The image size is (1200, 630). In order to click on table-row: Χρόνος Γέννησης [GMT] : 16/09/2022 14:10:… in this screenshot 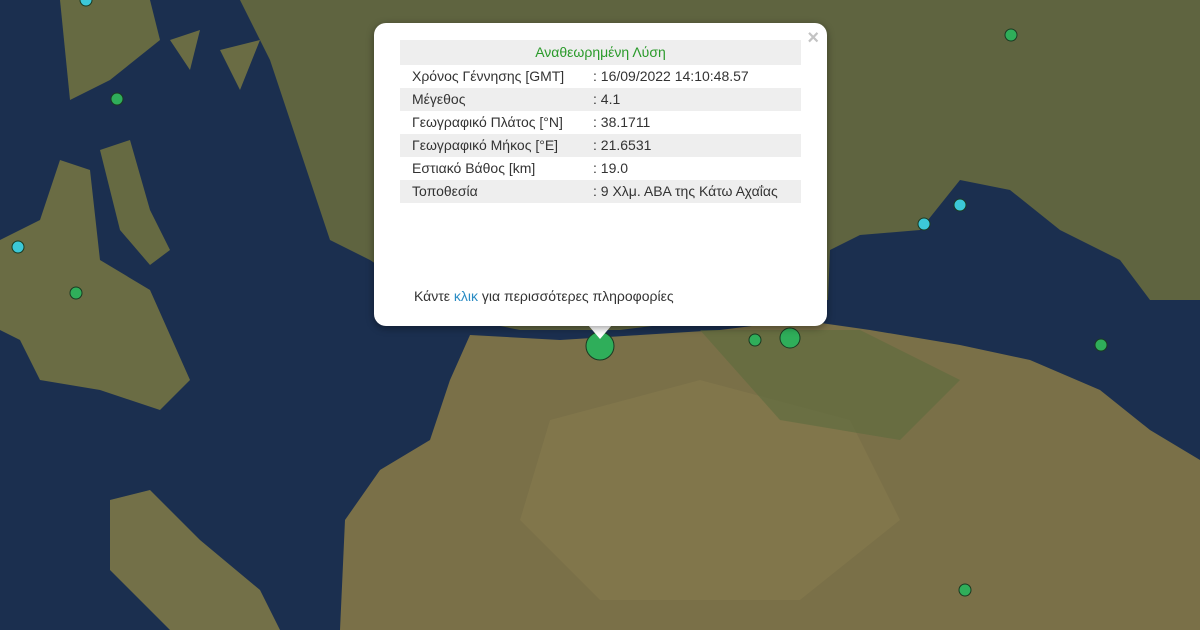, I will do `click(600, 76)`.